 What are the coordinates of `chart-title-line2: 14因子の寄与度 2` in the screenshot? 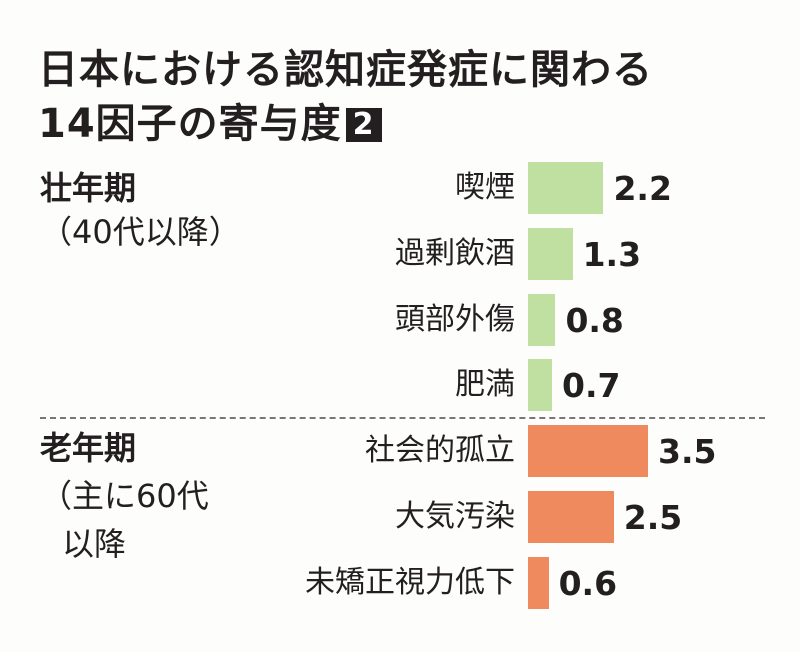 It's located at (210, 124).